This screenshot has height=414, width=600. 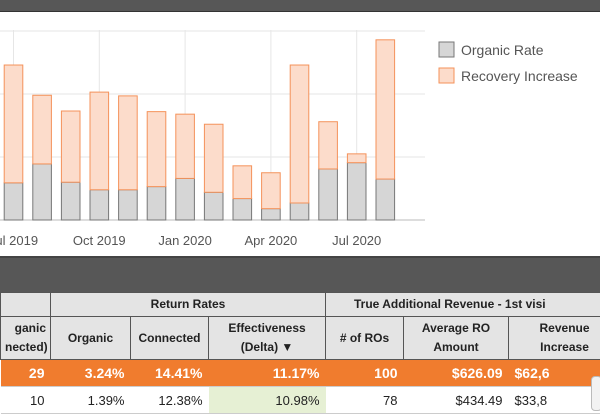 What do you see at coordinates (170, 400) in the screenshot?
I see `table-cell: 12.38%` at bounding box center [170, 400].